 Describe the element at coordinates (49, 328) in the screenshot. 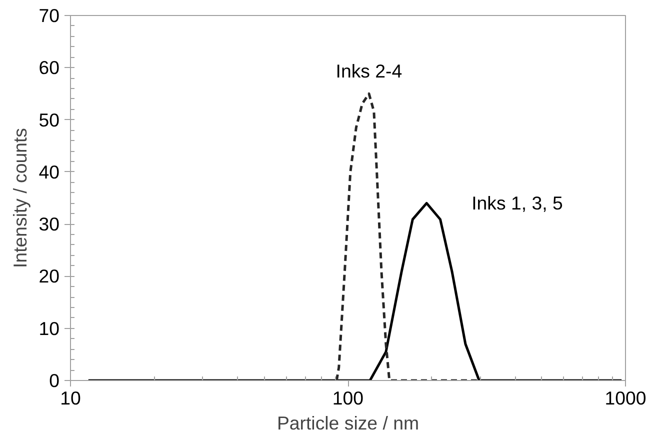

I see `y-tick-label: 10` at that location.